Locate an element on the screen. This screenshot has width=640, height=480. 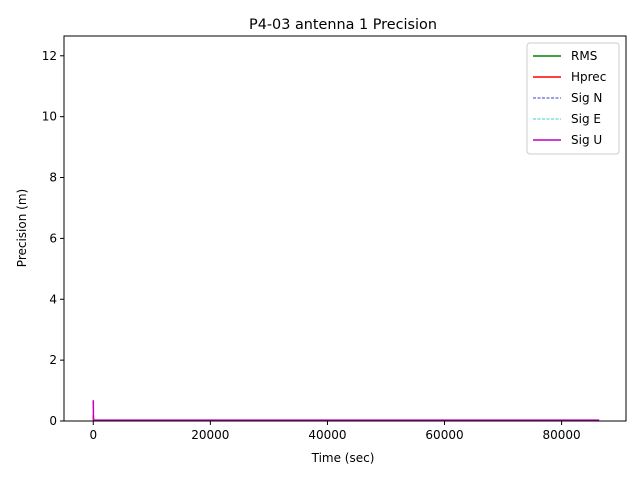
y-tick-label: 0 is located at coordinates (53, 421).